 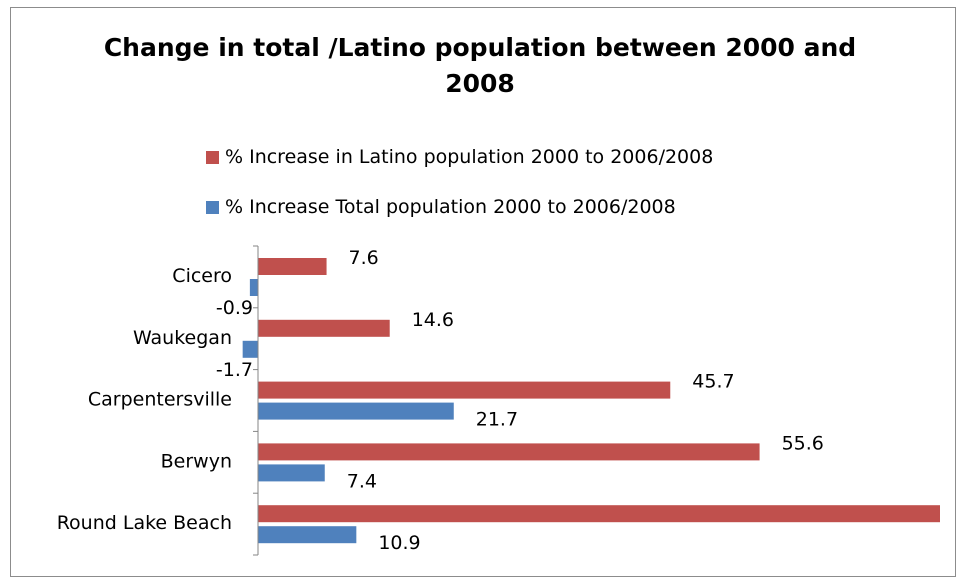 I want to click on data-label-total: -1.7, so click(x=234, y=370).